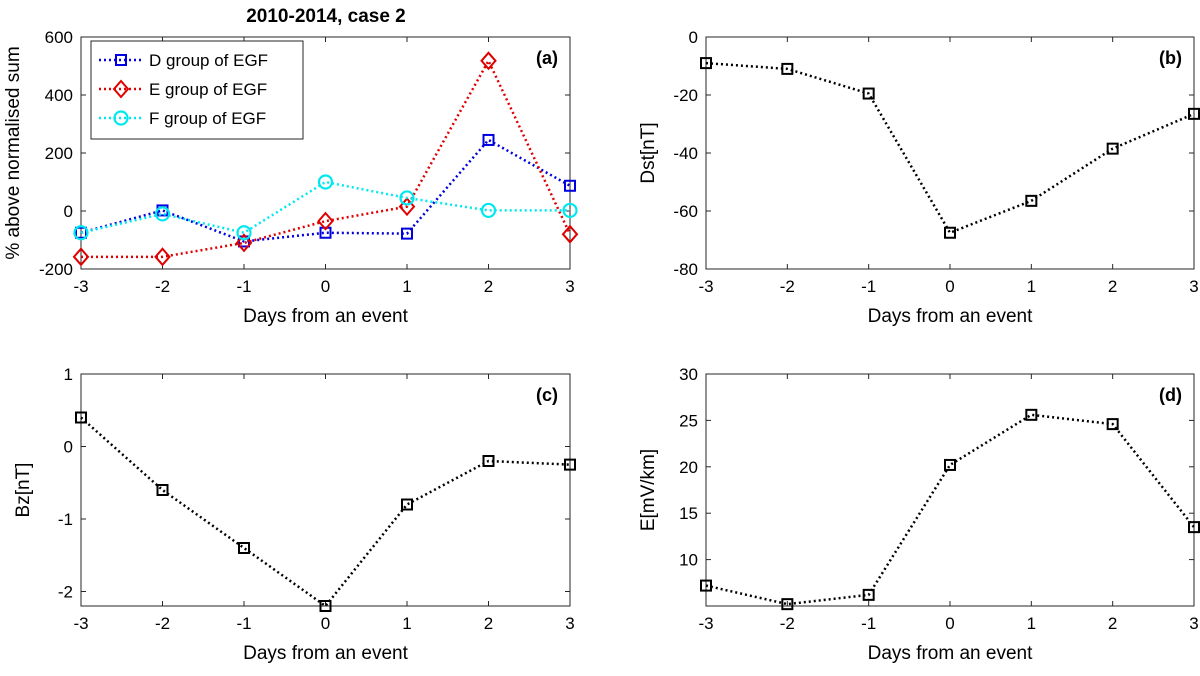  I want to click on y-tick-label: -2, so click(65, 592).